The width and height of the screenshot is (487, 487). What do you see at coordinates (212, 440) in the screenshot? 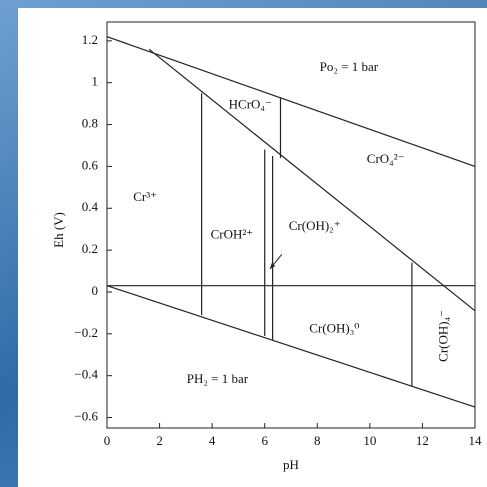
I see `x-tick-label: 4` at bounding box center [212, 440].